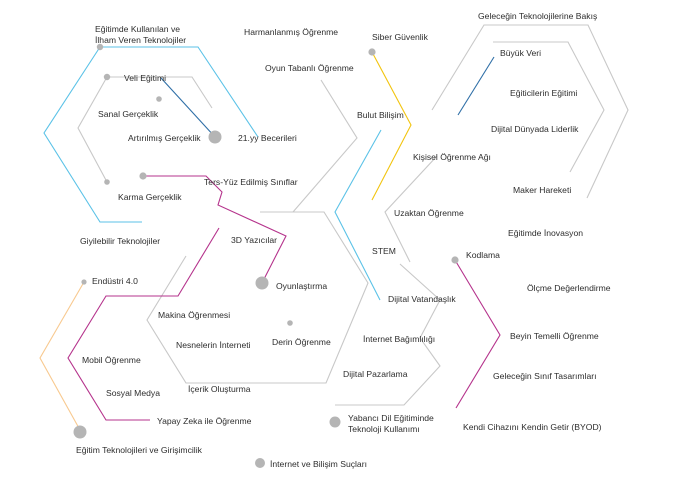 The width and height of the screenshot is (680, 482). What do you see at coordinates (254, 240) in the screenshot?
I see `label-3d-yazicilar: 3D Yazıcılar` at bounding box center [254, 240].